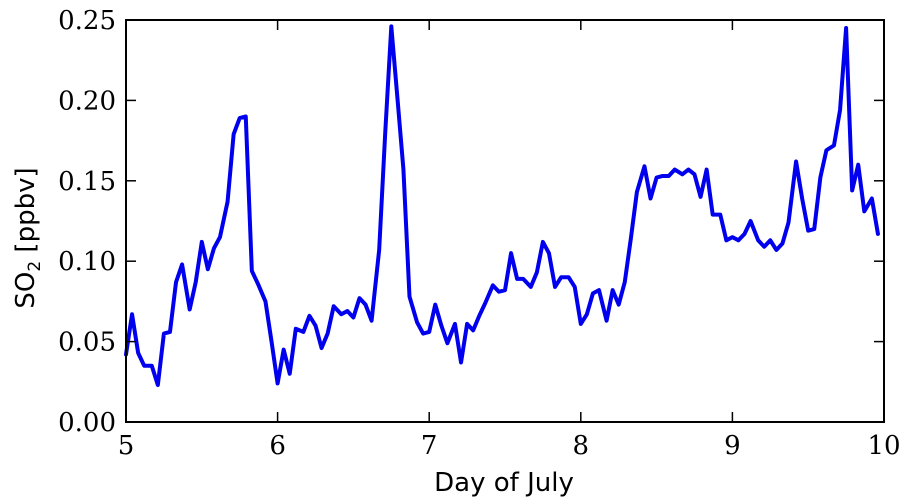  What do you see at coordinates (883, 446) in the screenshot?
I see `x-tick-label: 10` at bounding box center [883, 446].